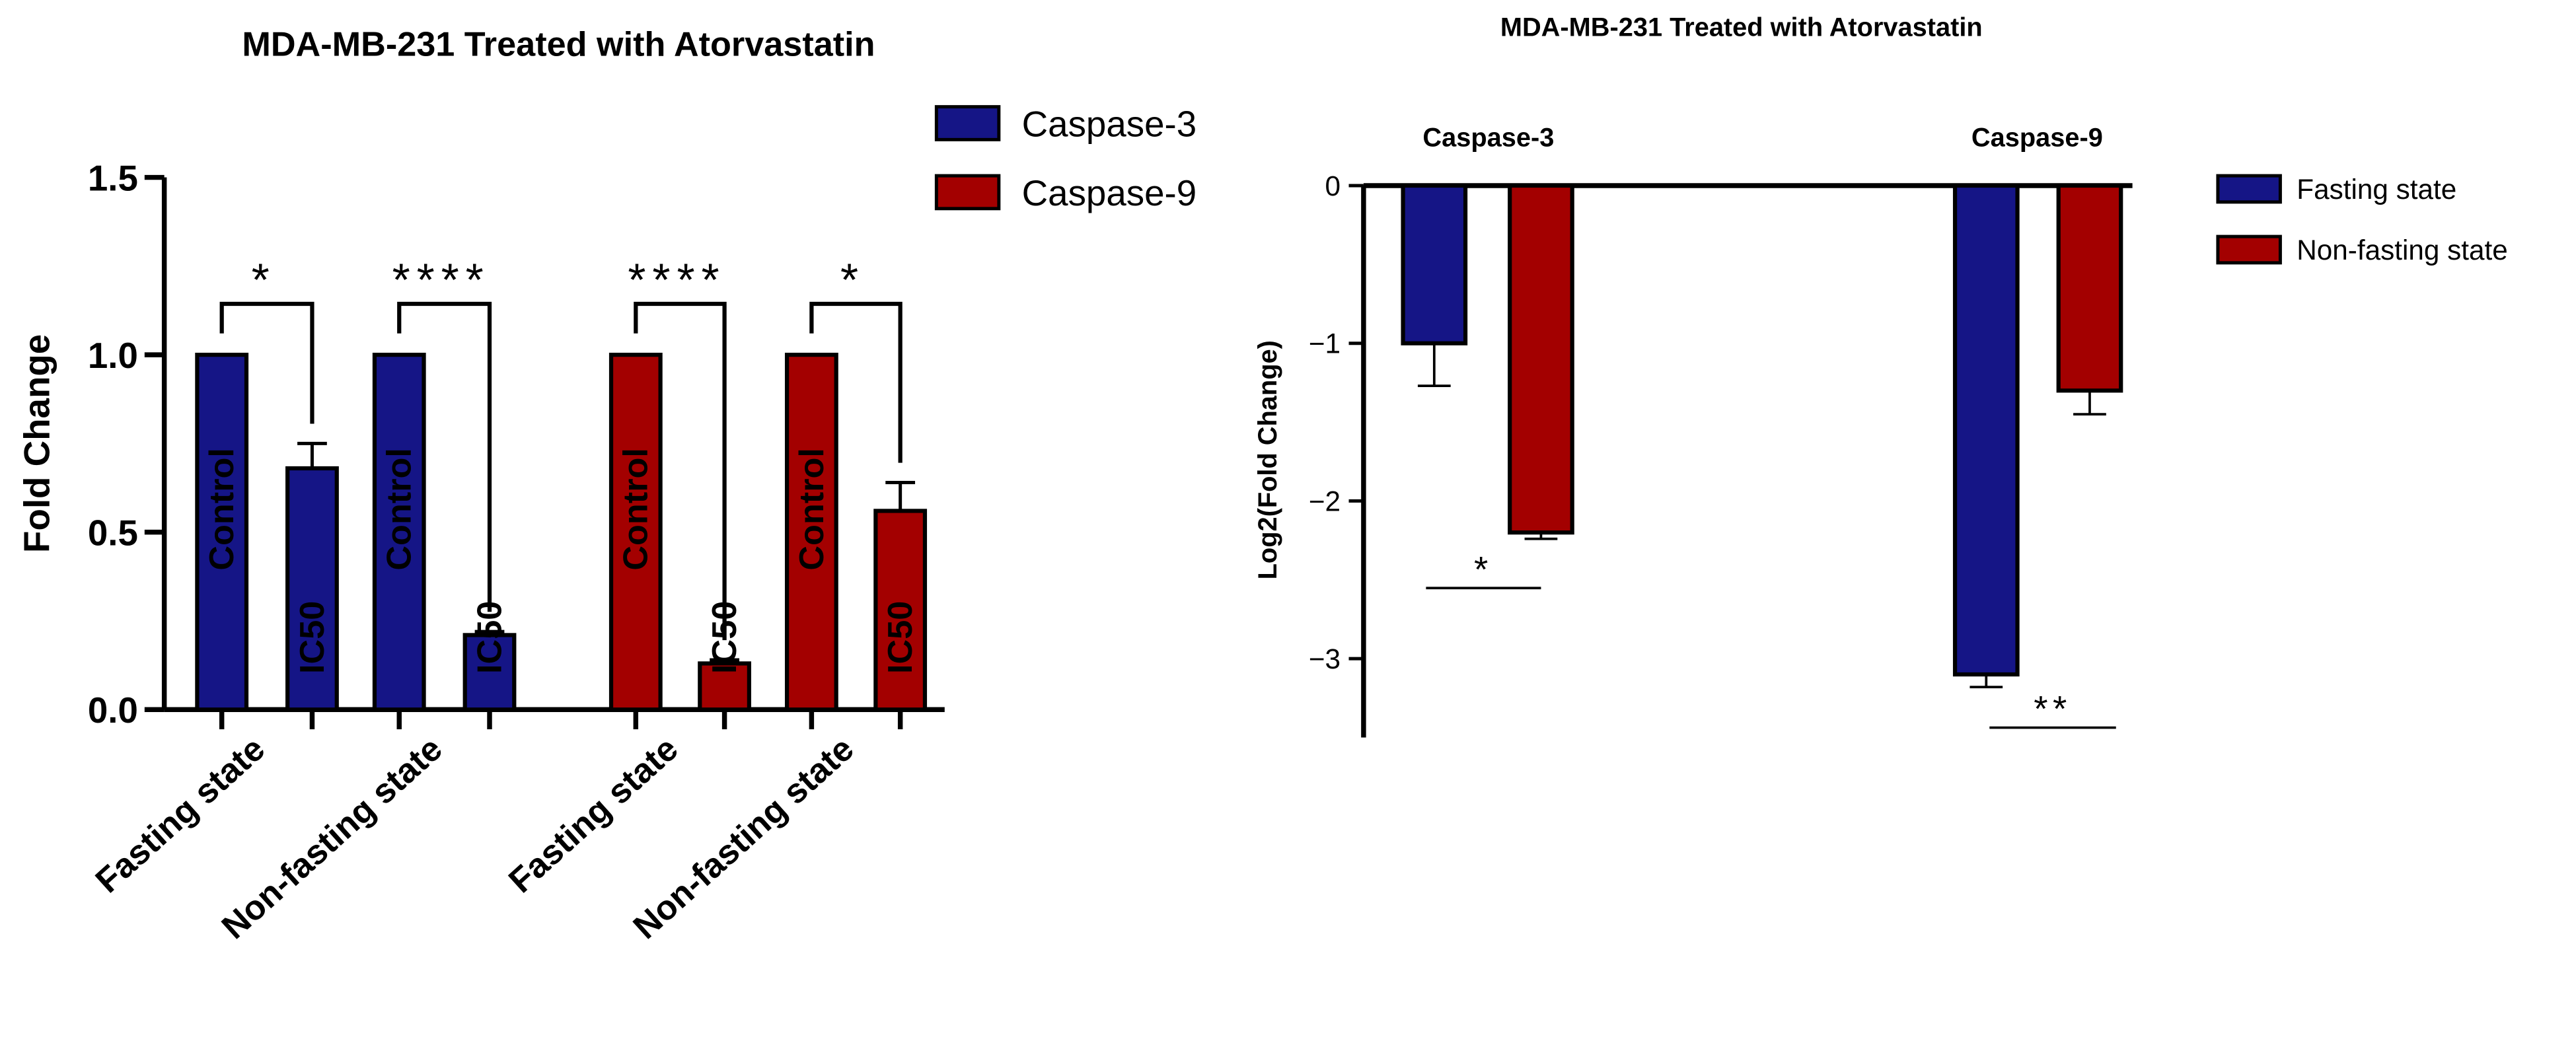 This screenshot has width=2576, height=1043. I want to click on y-tick-label: 0, so click(1333, 185).